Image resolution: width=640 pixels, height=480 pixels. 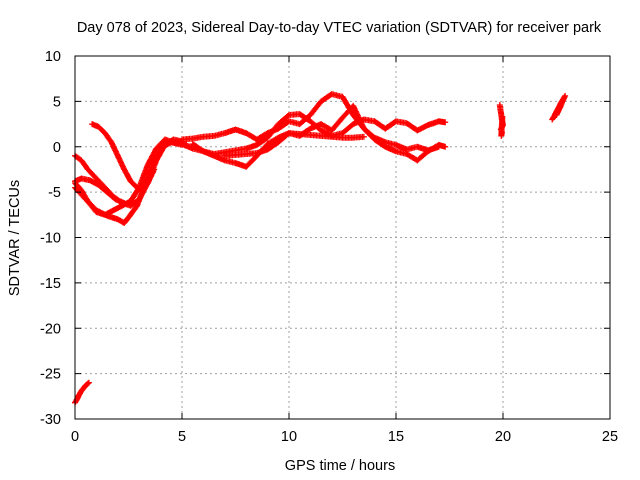 What do you see at coordinates (15, 238) in the screenshot?
I see `y-axis-label: SDTVAR / TECUs` at bounding box center [15, 238].